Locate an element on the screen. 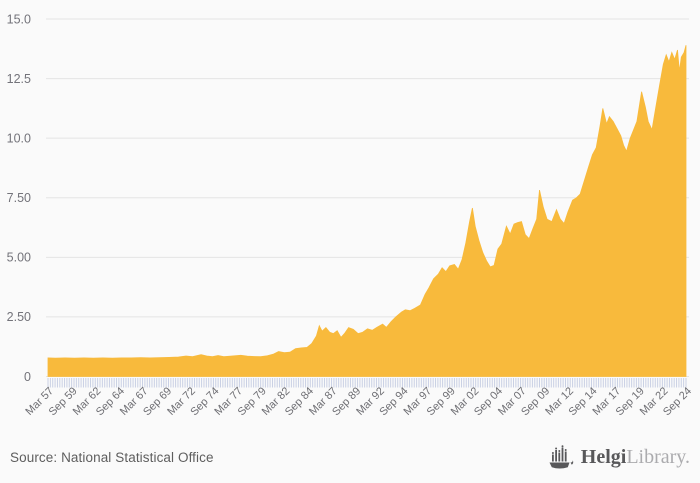  y-tick-label: 2.50 is located at coordinates (19, 317).